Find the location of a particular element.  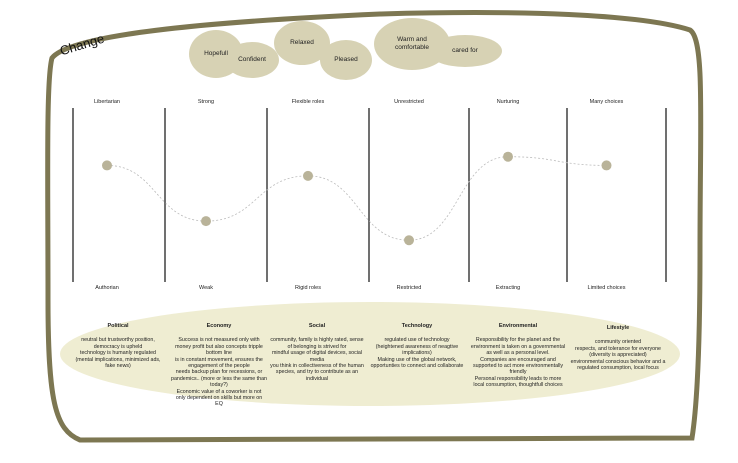

scale-bottom-label: Authorian is located at coordinates (107, 288).